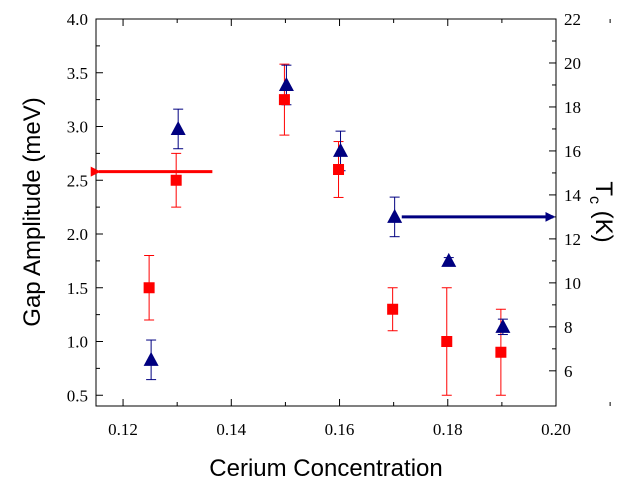  What do you see at coordinates (572, 19) in the screenshot?
I see `y-right-tick-label: 22` at bounding box center [572, 19].